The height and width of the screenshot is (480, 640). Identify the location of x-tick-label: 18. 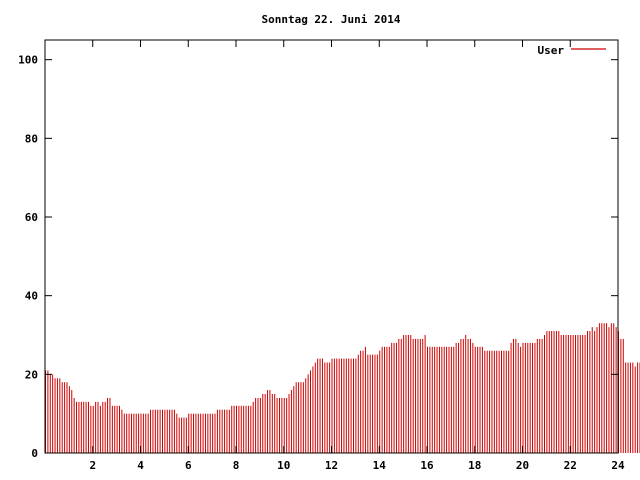
(474, 465).